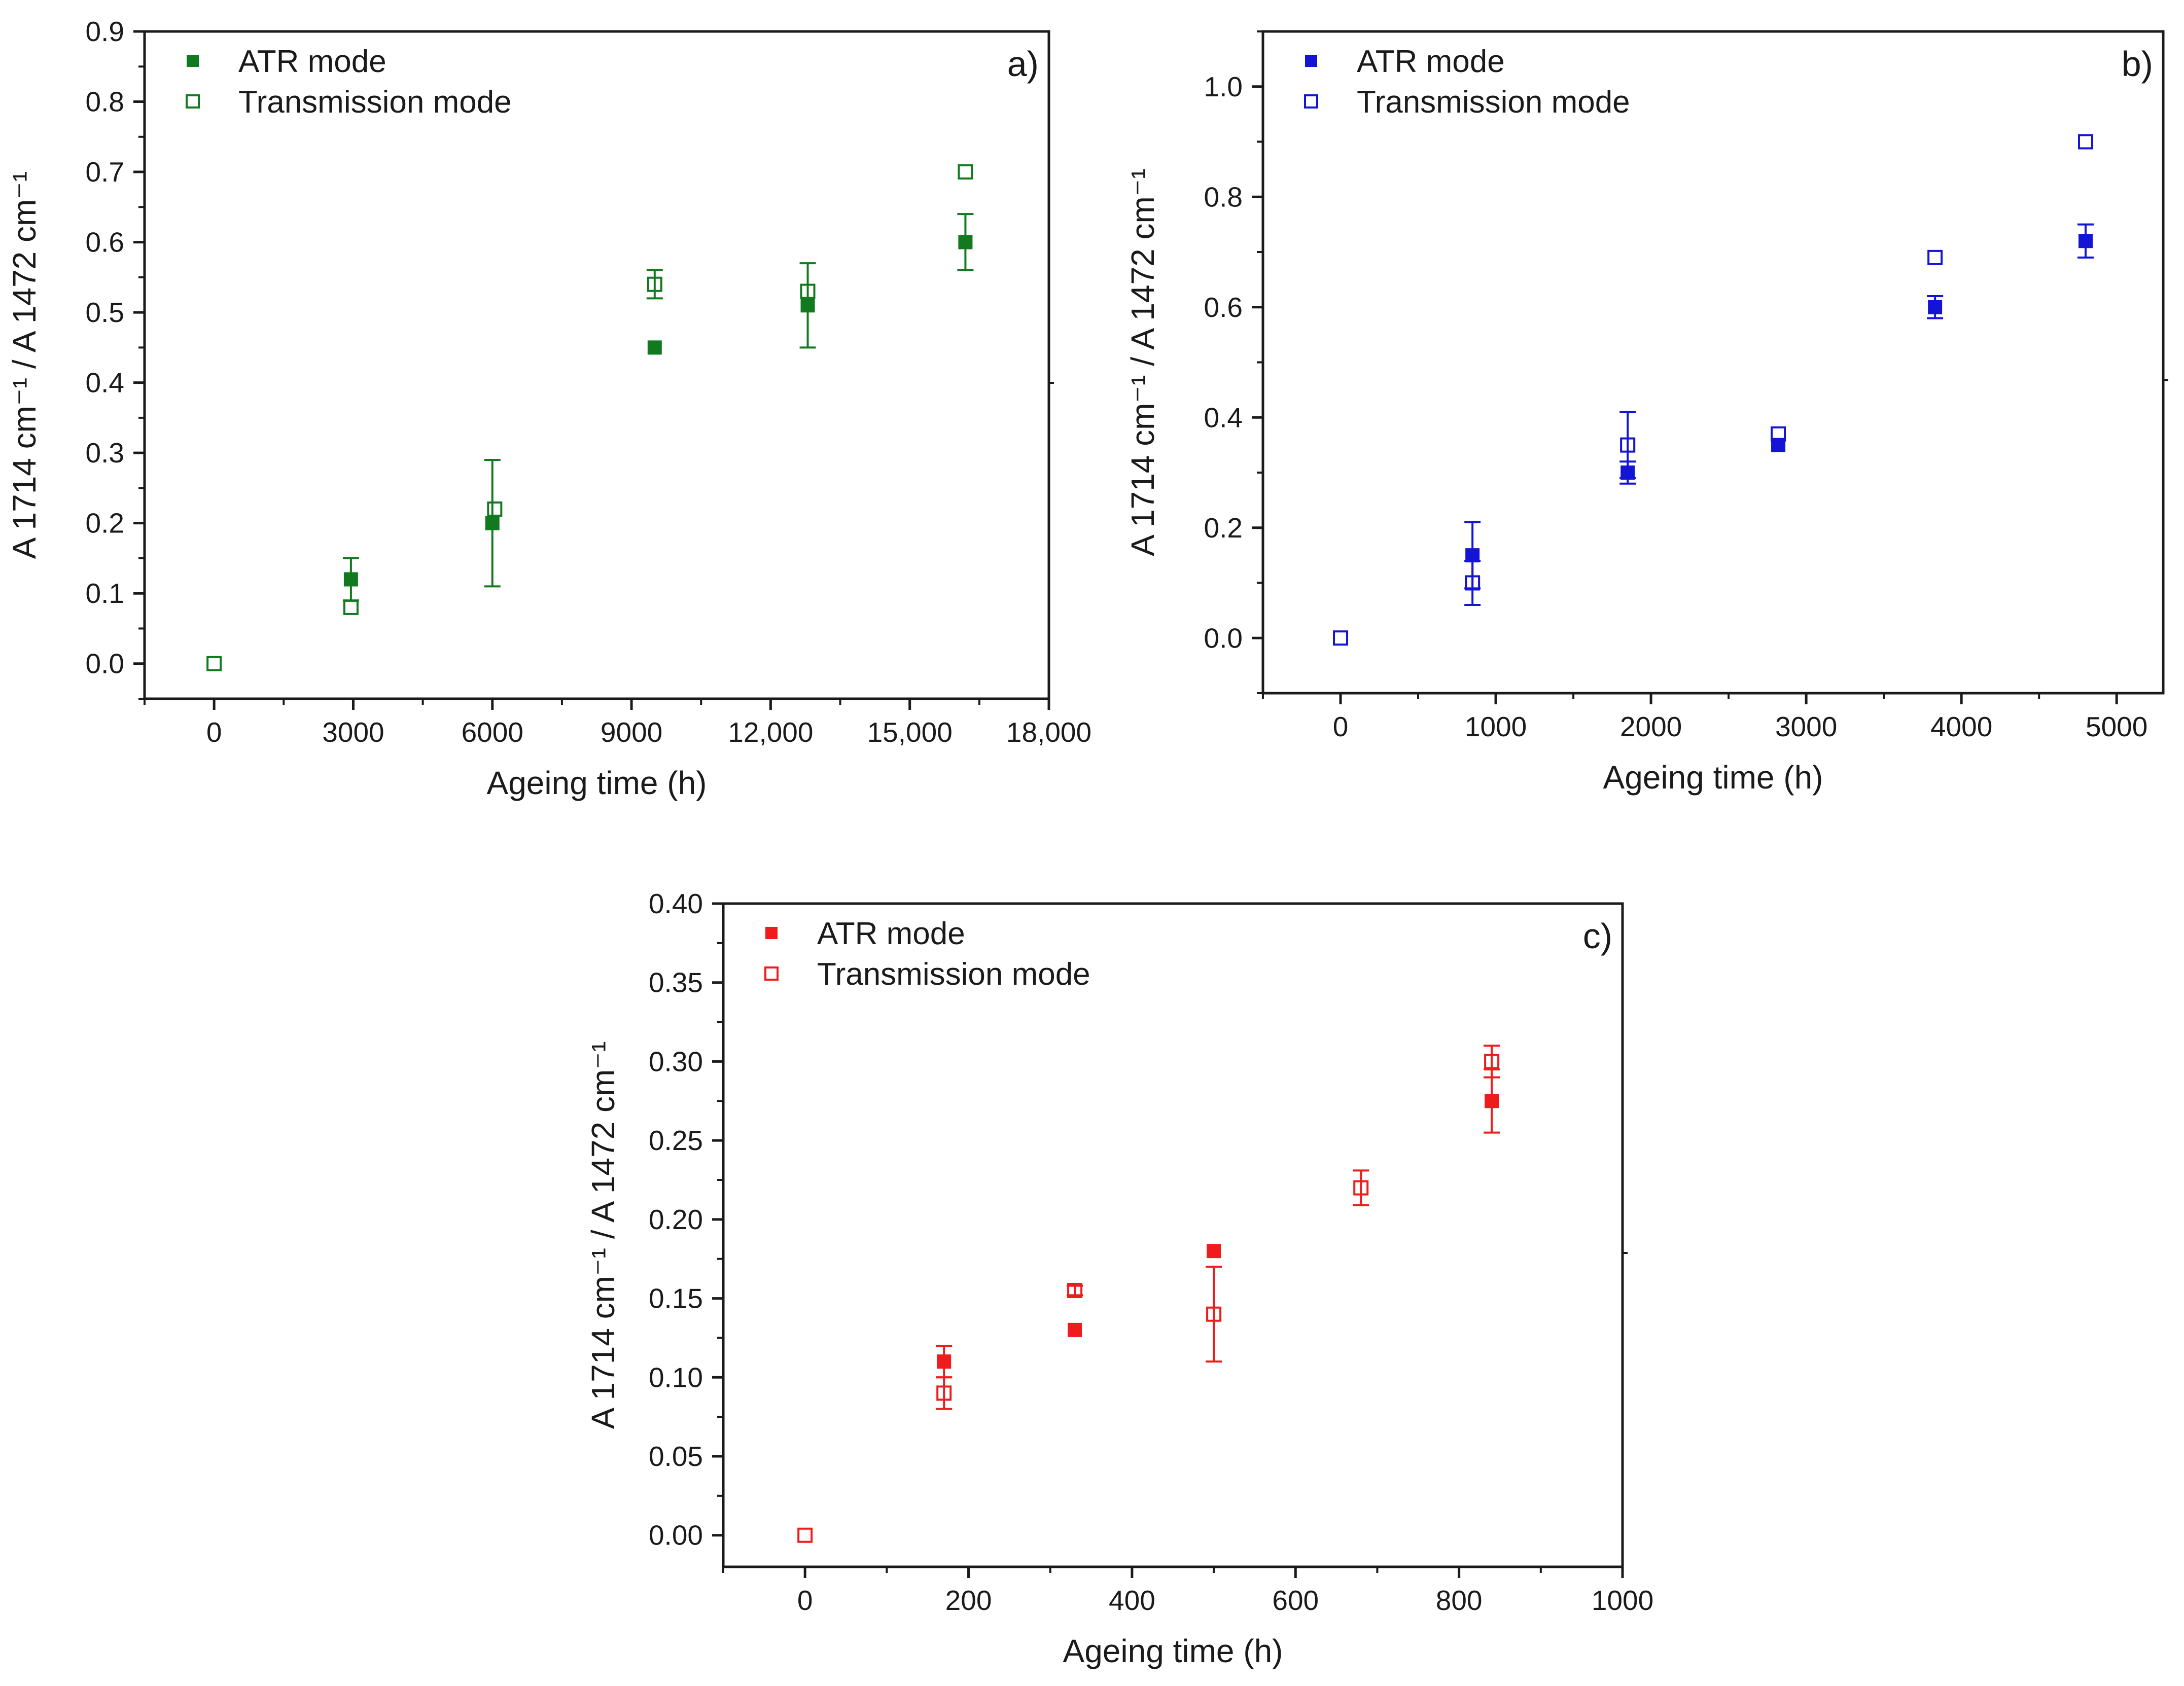  What do you see at coordinates (969, 1601) in the screenshot?
I see `x-tick-label: 200` at bounding box center [969, 1601].